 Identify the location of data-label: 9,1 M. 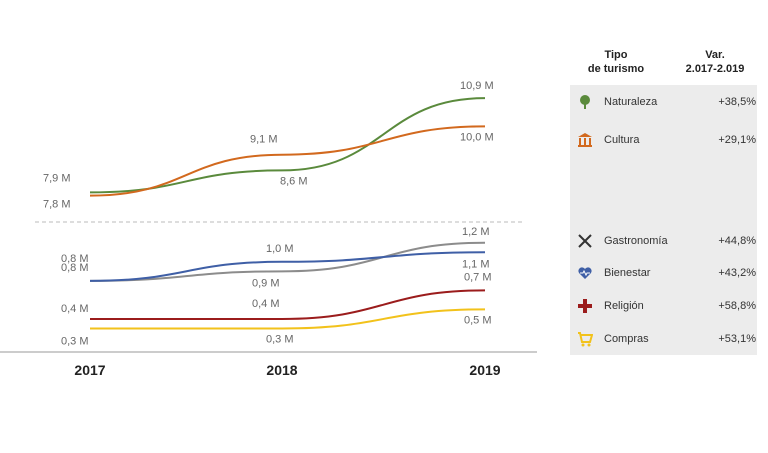
(264, 140).